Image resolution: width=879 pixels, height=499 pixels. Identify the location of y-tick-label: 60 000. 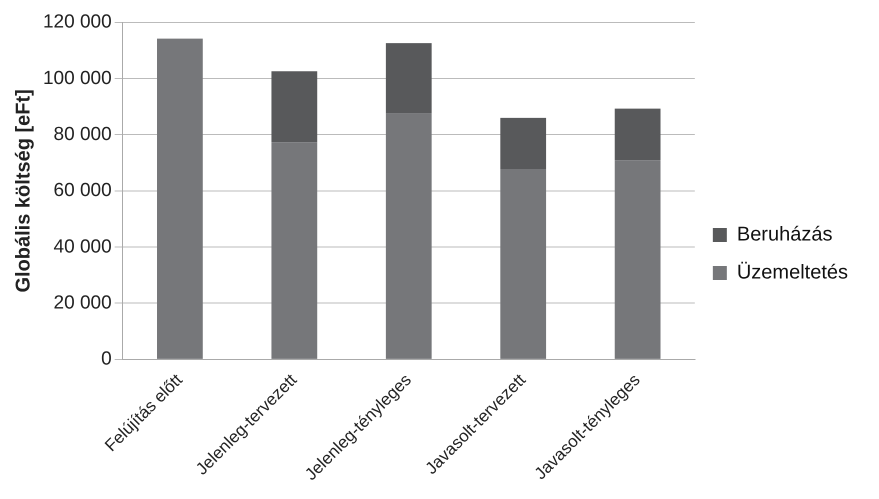
(83, 191).